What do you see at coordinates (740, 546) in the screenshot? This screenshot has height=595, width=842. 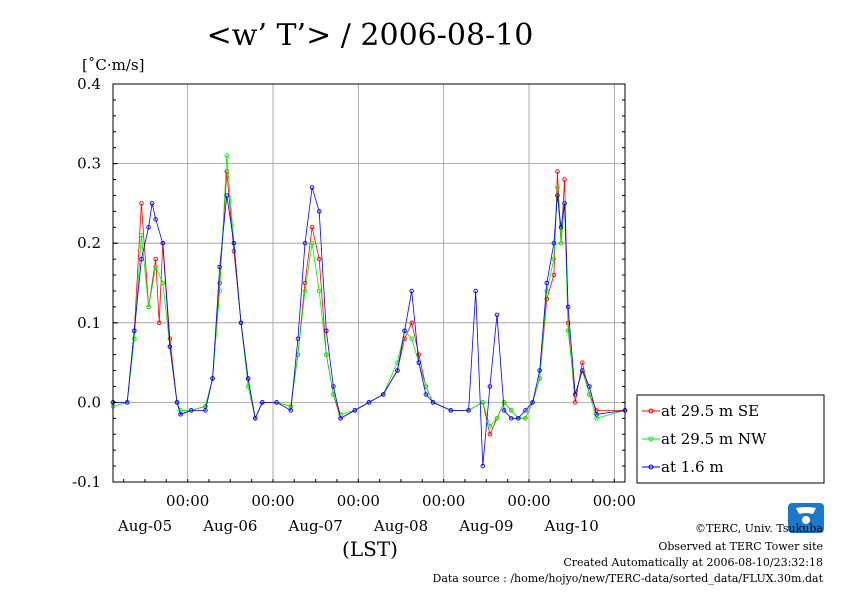 I see `credit-observed: Observed at TERC Tower site` at bounding box center [740, 546].